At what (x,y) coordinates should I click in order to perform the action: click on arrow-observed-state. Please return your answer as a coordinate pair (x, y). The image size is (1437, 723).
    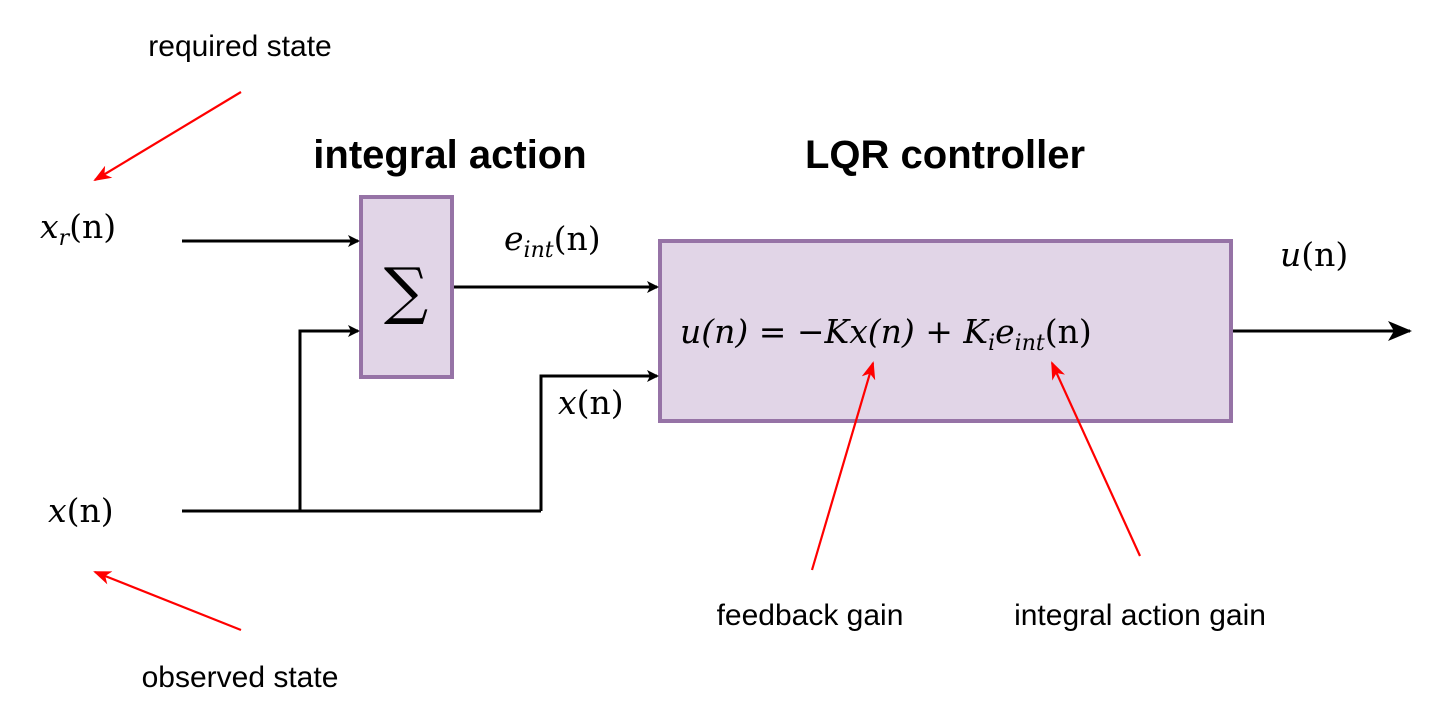
    Looking at the image, I should click on (167, 601).